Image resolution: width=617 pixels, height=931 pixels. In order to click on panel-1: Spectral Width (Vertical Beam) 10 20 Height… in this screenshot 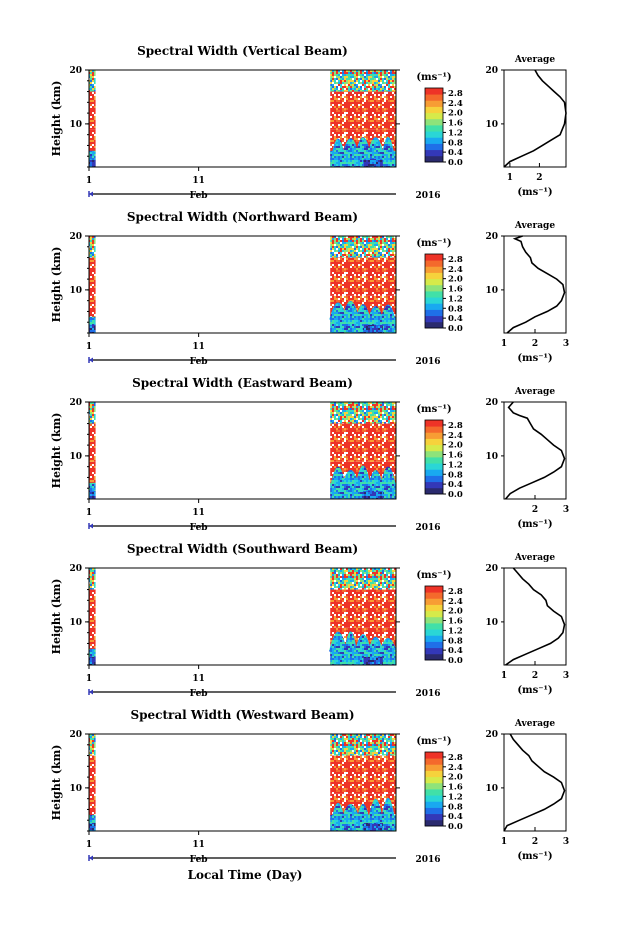, I will do `click(308, 122)`.